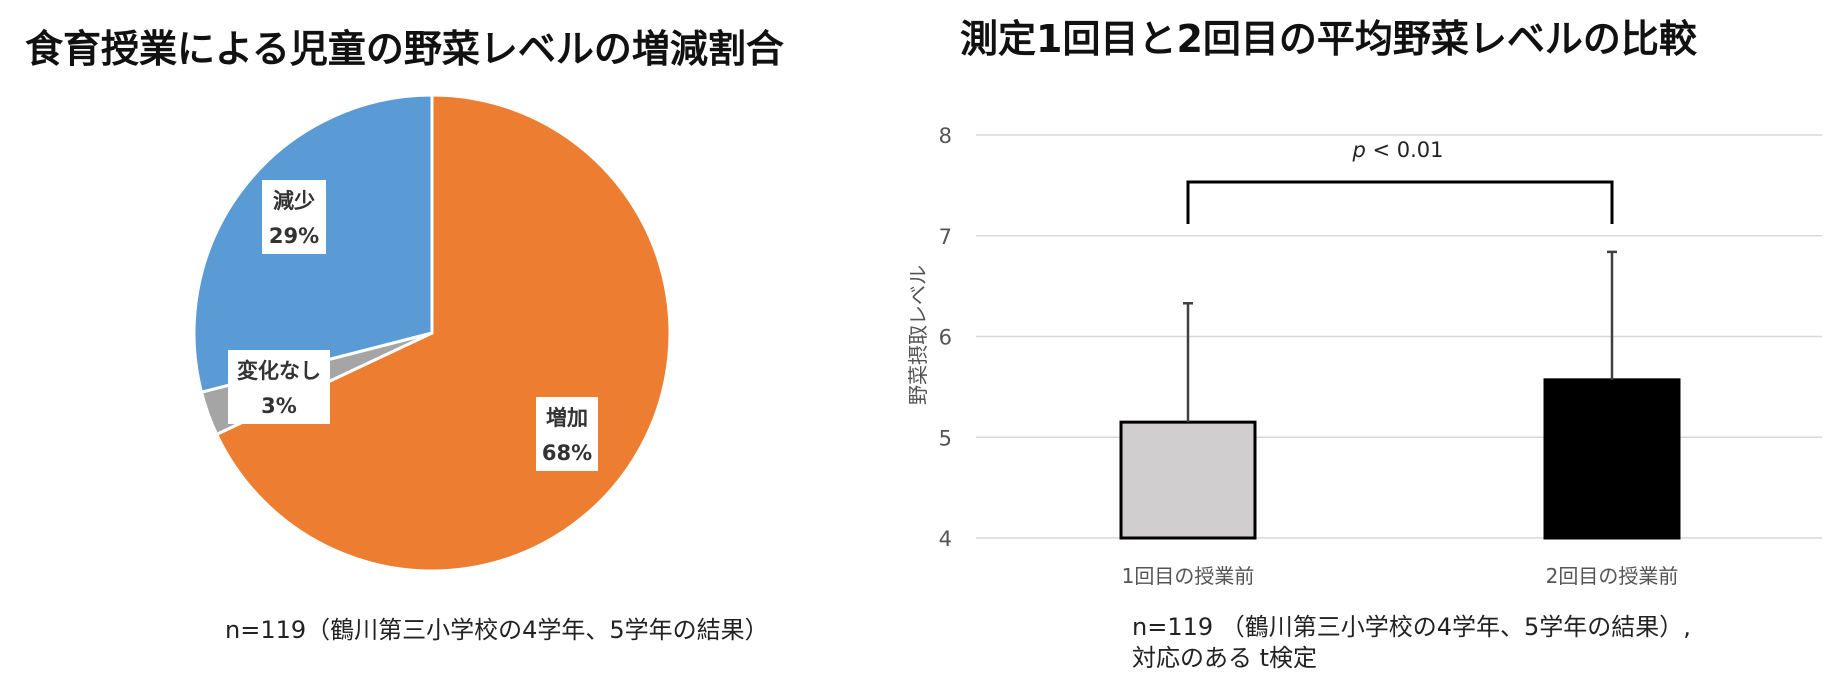 The image size is (1844, 686). What do you see at coordinates (294, 236) in the screenshot?
I see `pie-slice-percent: 29%` at bounding box center [294, 236].